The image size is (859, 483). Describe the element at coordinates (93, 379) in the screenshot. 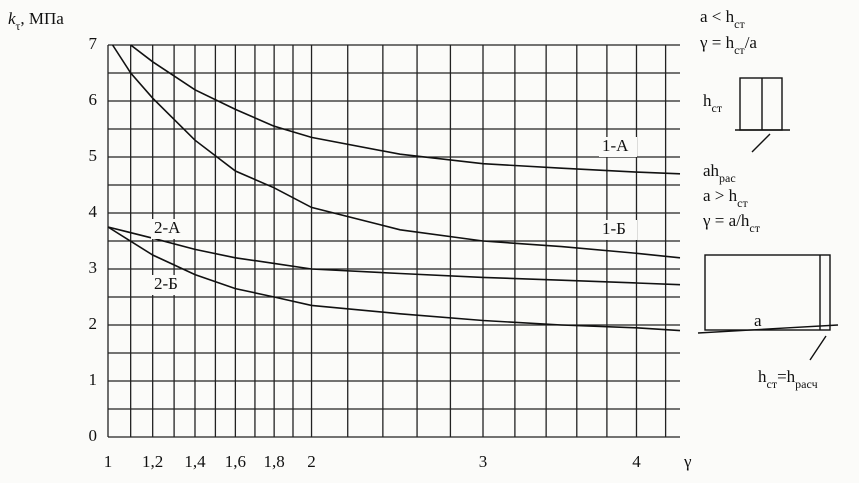

I see `y-tick-label: 1` at that location.